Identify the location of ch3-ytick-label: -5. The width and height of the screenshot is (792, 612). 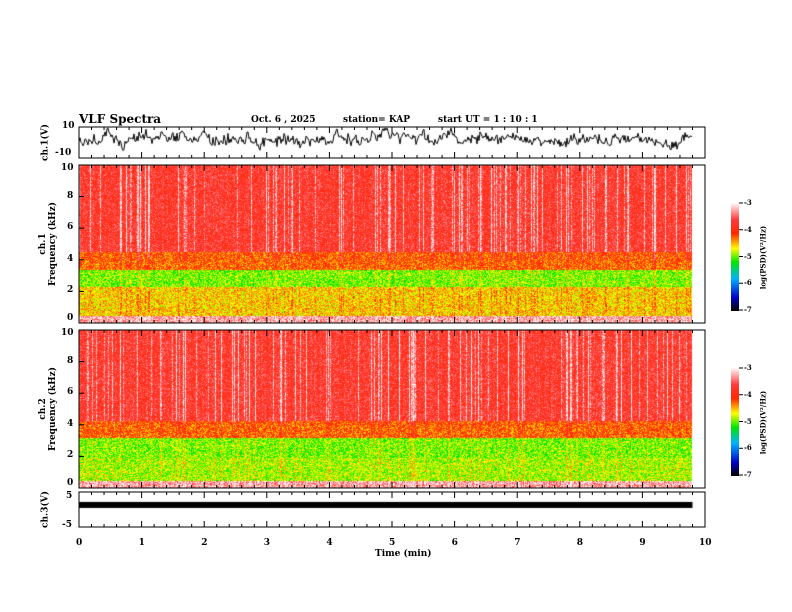
(67, 525).